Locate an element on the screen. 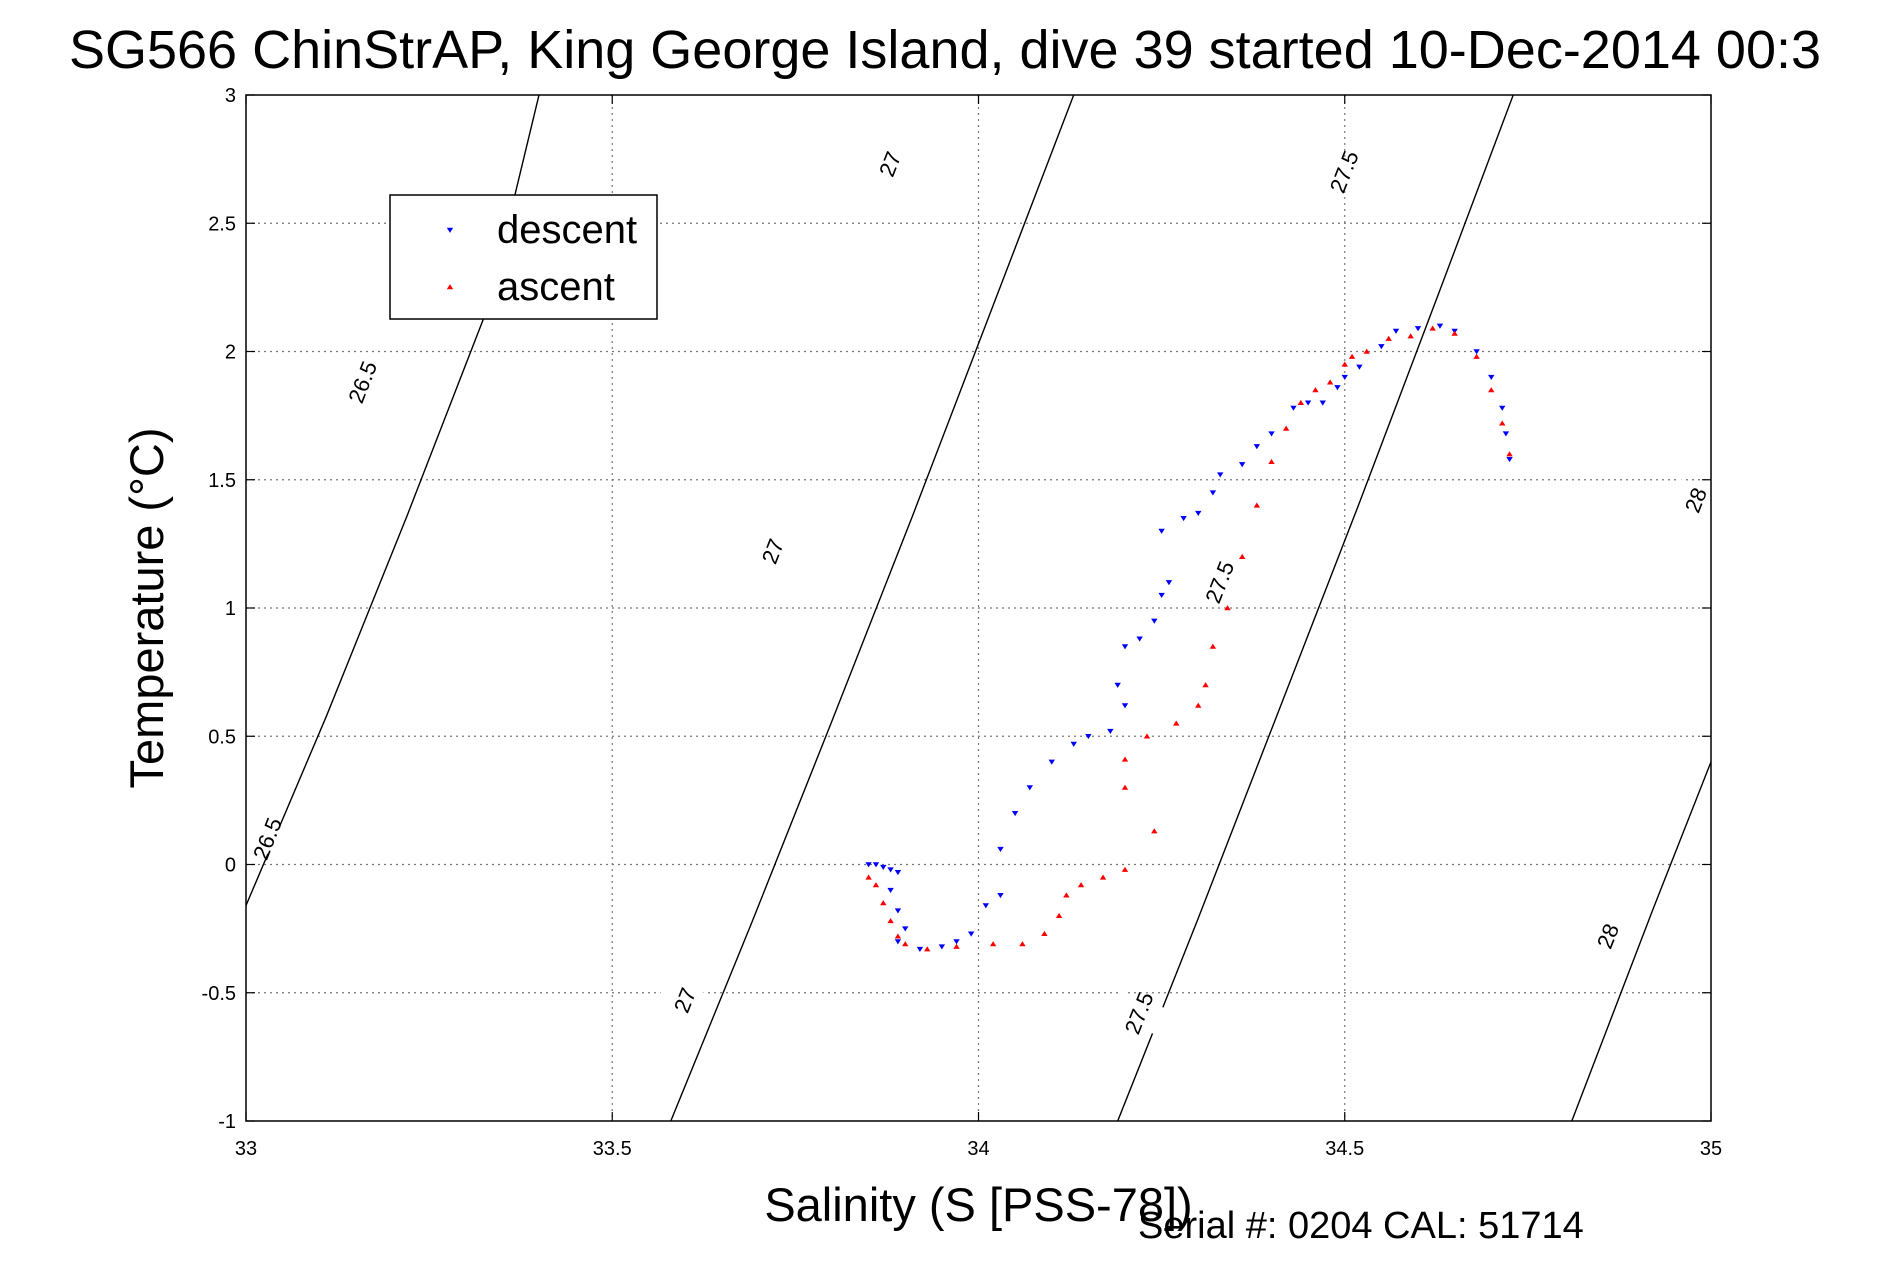 The image size is (1891, 1262). y-tick-label: -0.5 is located at coordinates (219, 994).